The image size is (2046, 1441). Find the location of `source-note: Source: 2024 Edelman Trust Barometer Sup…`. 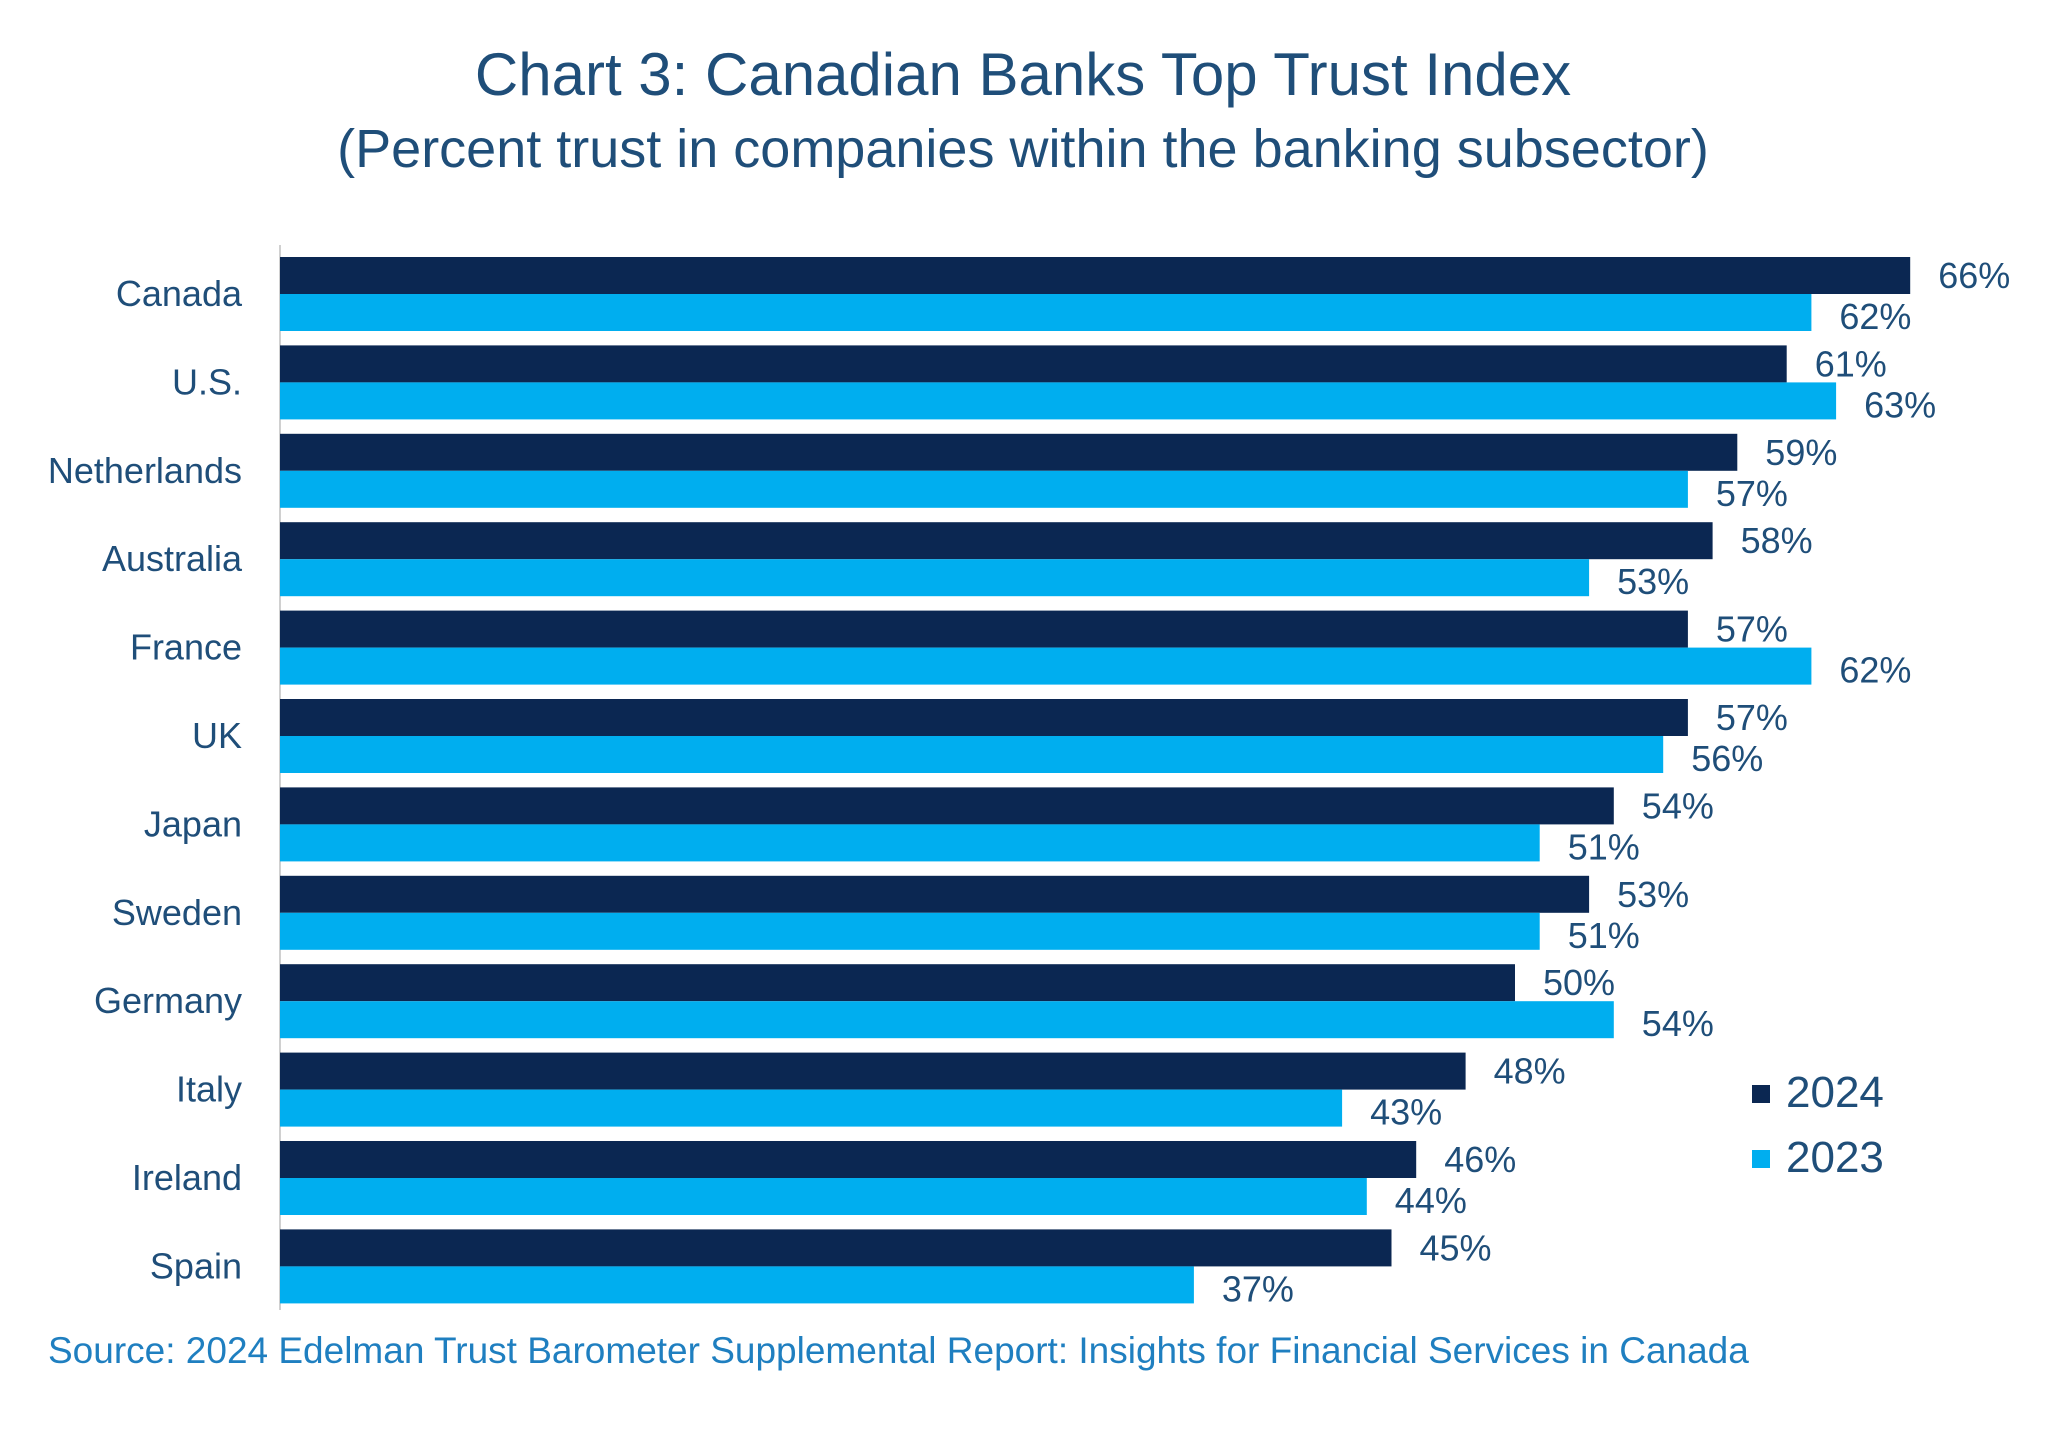

source-note: Source: 2024 Edelman Trust Barometer Sup… is located at coordinates (898, 1350).